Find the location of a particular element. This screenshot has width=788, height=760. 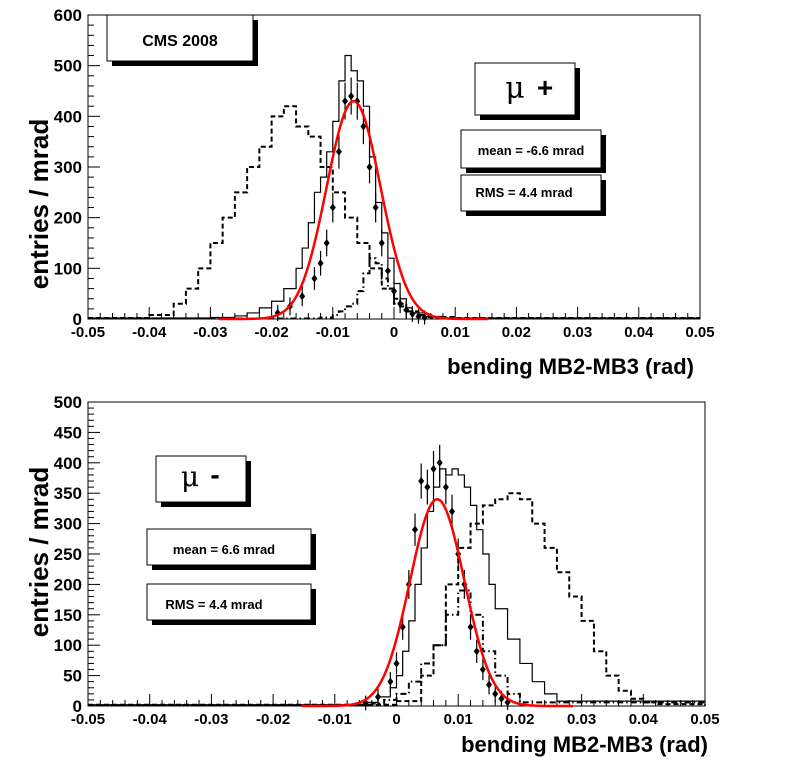

charge-box: μ + is located at coordinates (527, 91).